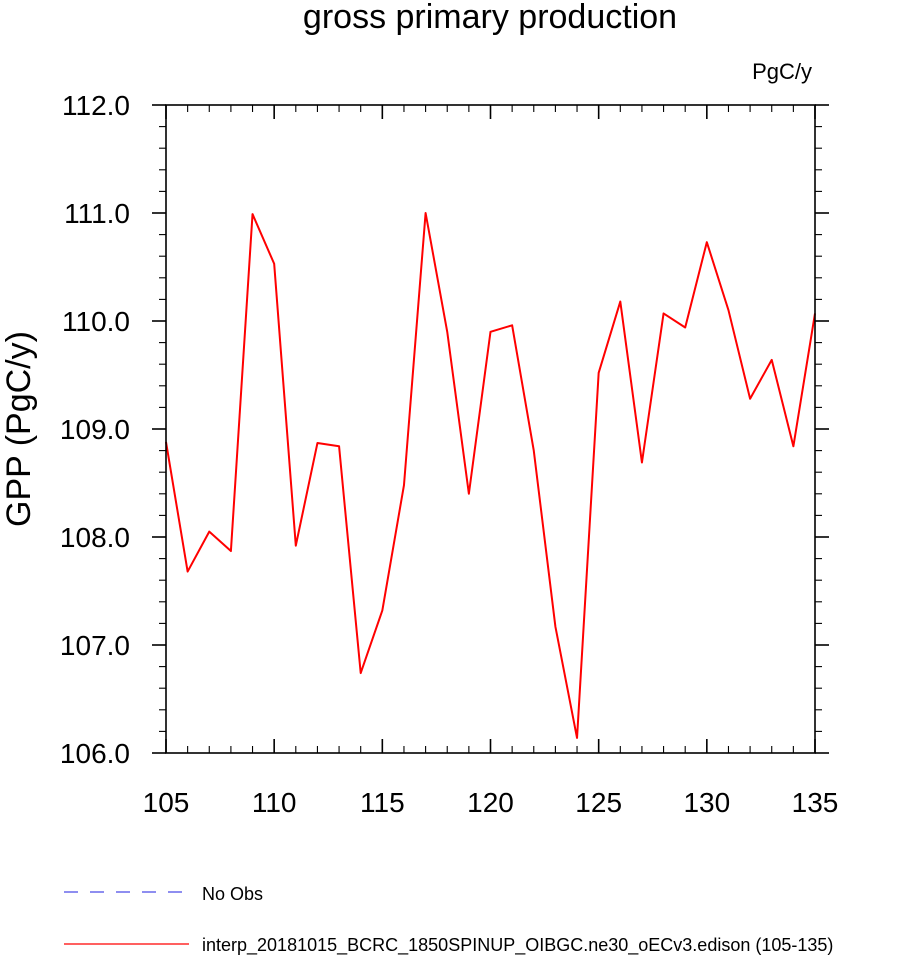 The image size is (913, 957). What do you see at coordinates (96, 321) in the screenshot?
I see `y-tick-label: 110.0` at bounding box center [96, 321].